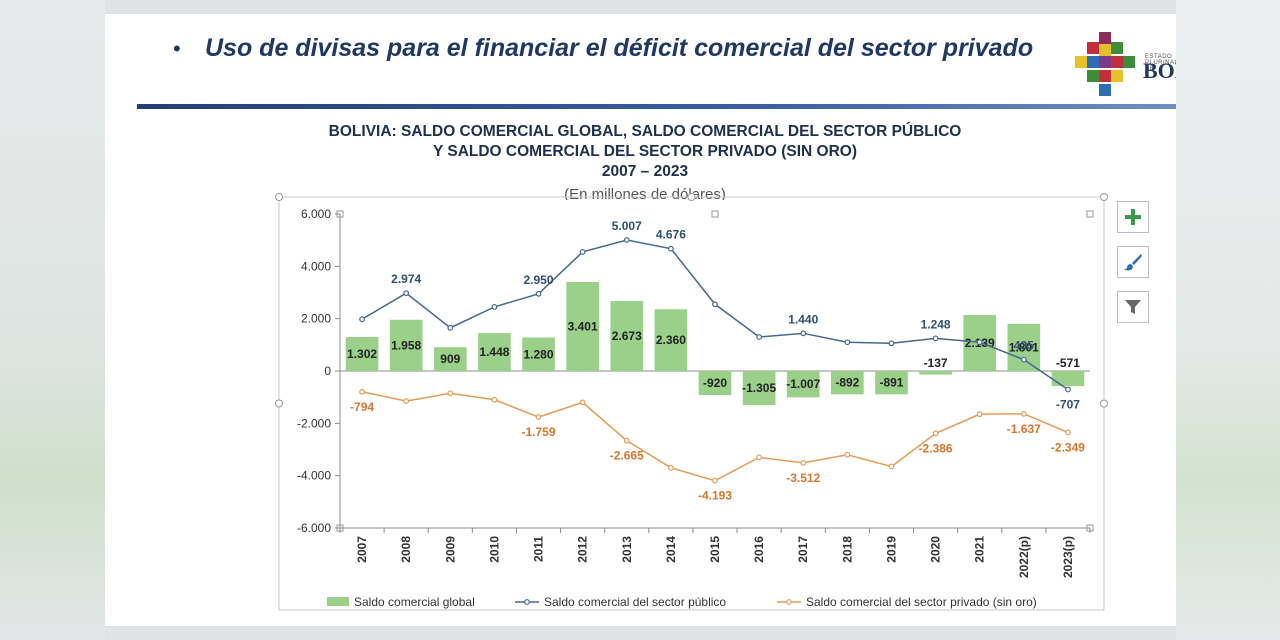 Image resolution: width=1280 pixels, height=640 pixels. Describe the element at coordinates (640, 60) in the screenshot. I see `slide-header` at that location.